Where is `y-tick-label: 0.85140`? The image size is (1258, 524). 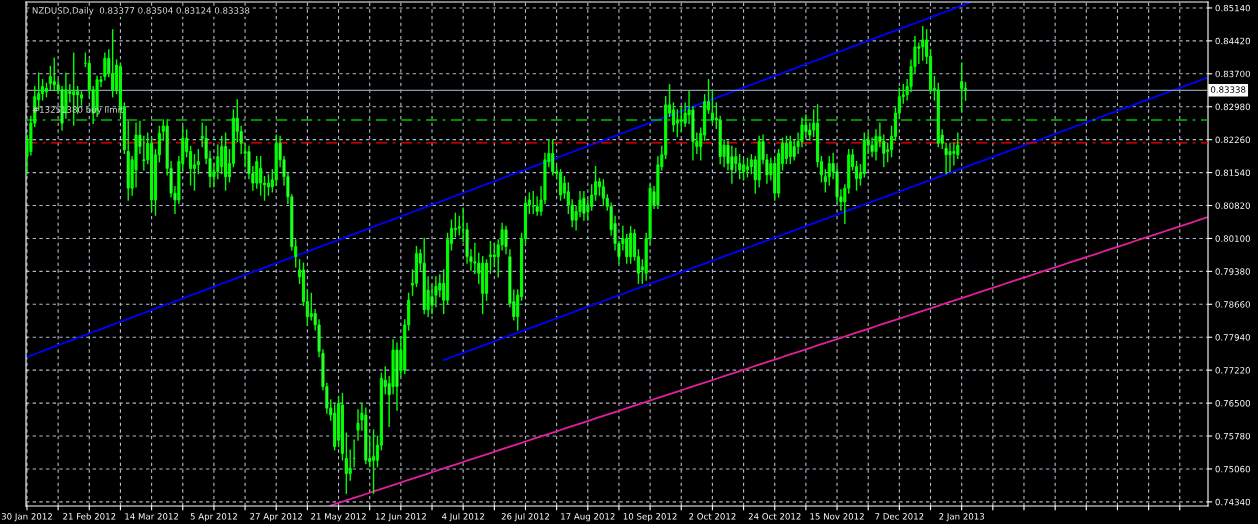
y-tick-label: 0.85140 is located at coordinates (1232, 8).